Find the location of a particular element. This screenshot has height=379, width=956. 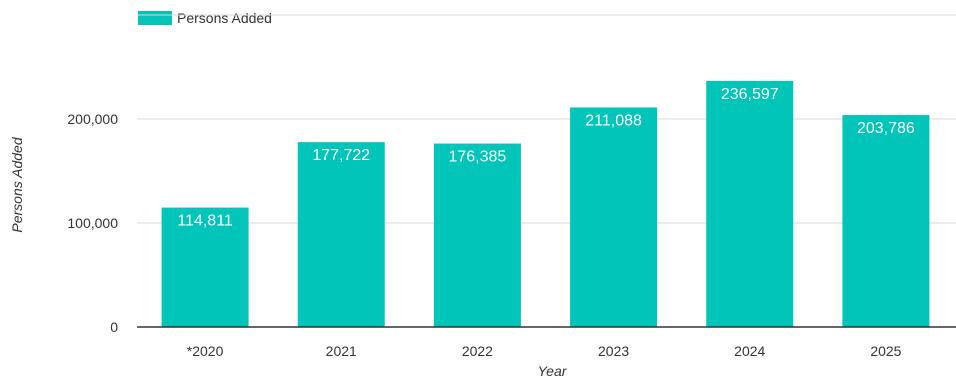

x-tick-label: 2025 is located at coordinates (885, 351).